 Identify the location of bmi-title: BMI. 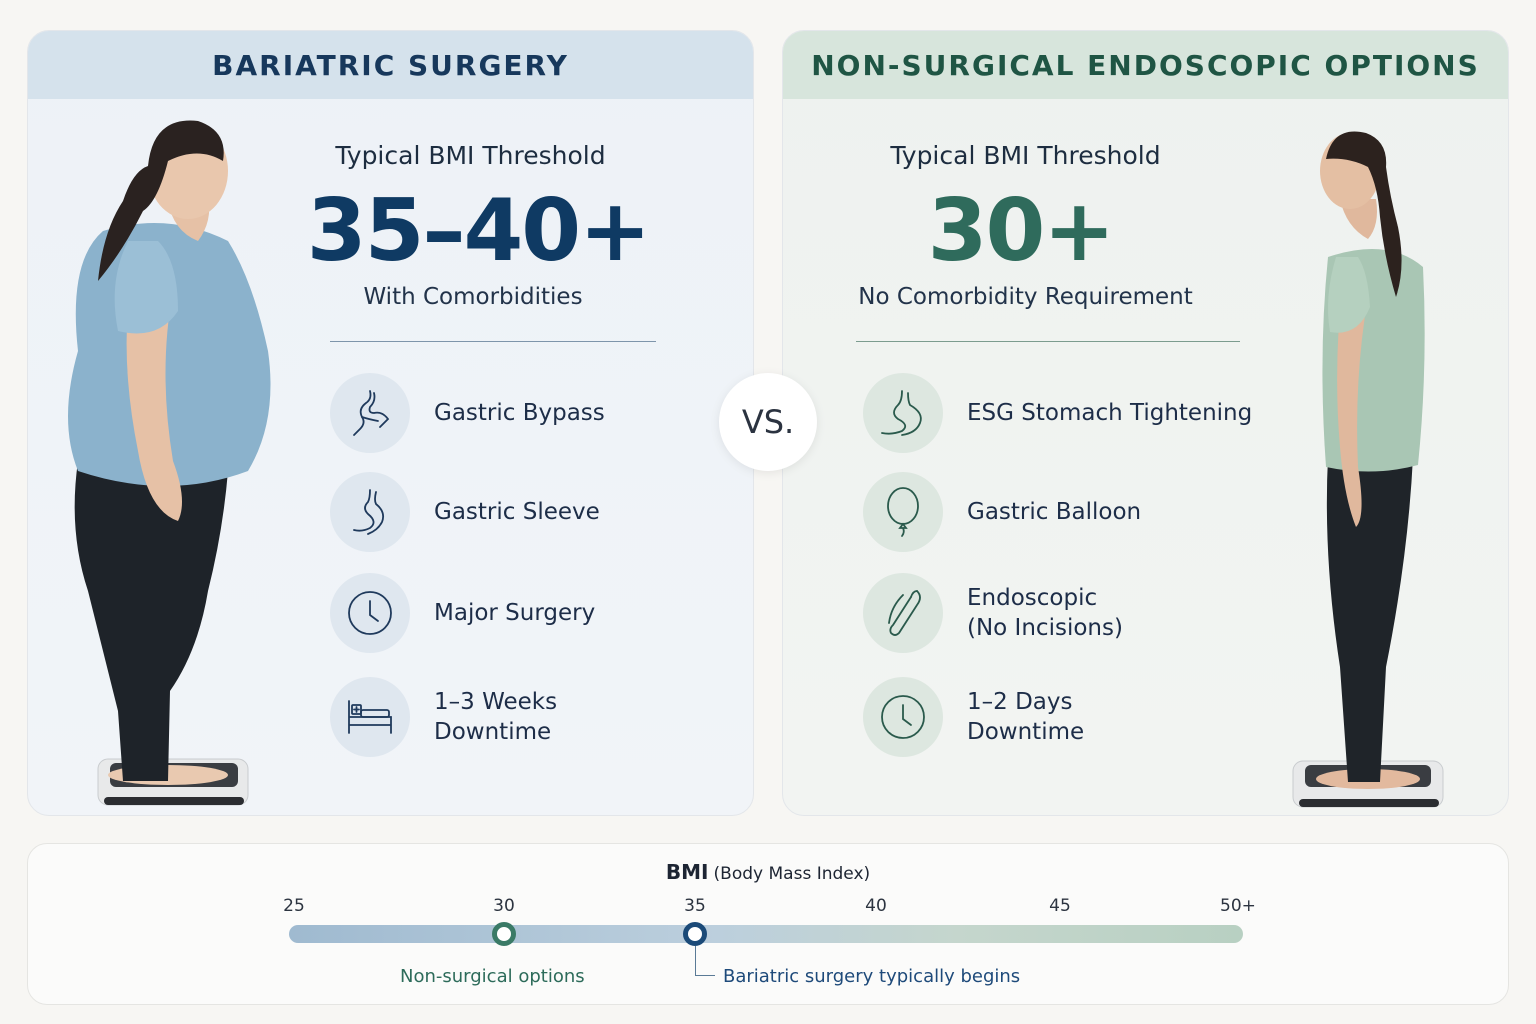
(687, 872).